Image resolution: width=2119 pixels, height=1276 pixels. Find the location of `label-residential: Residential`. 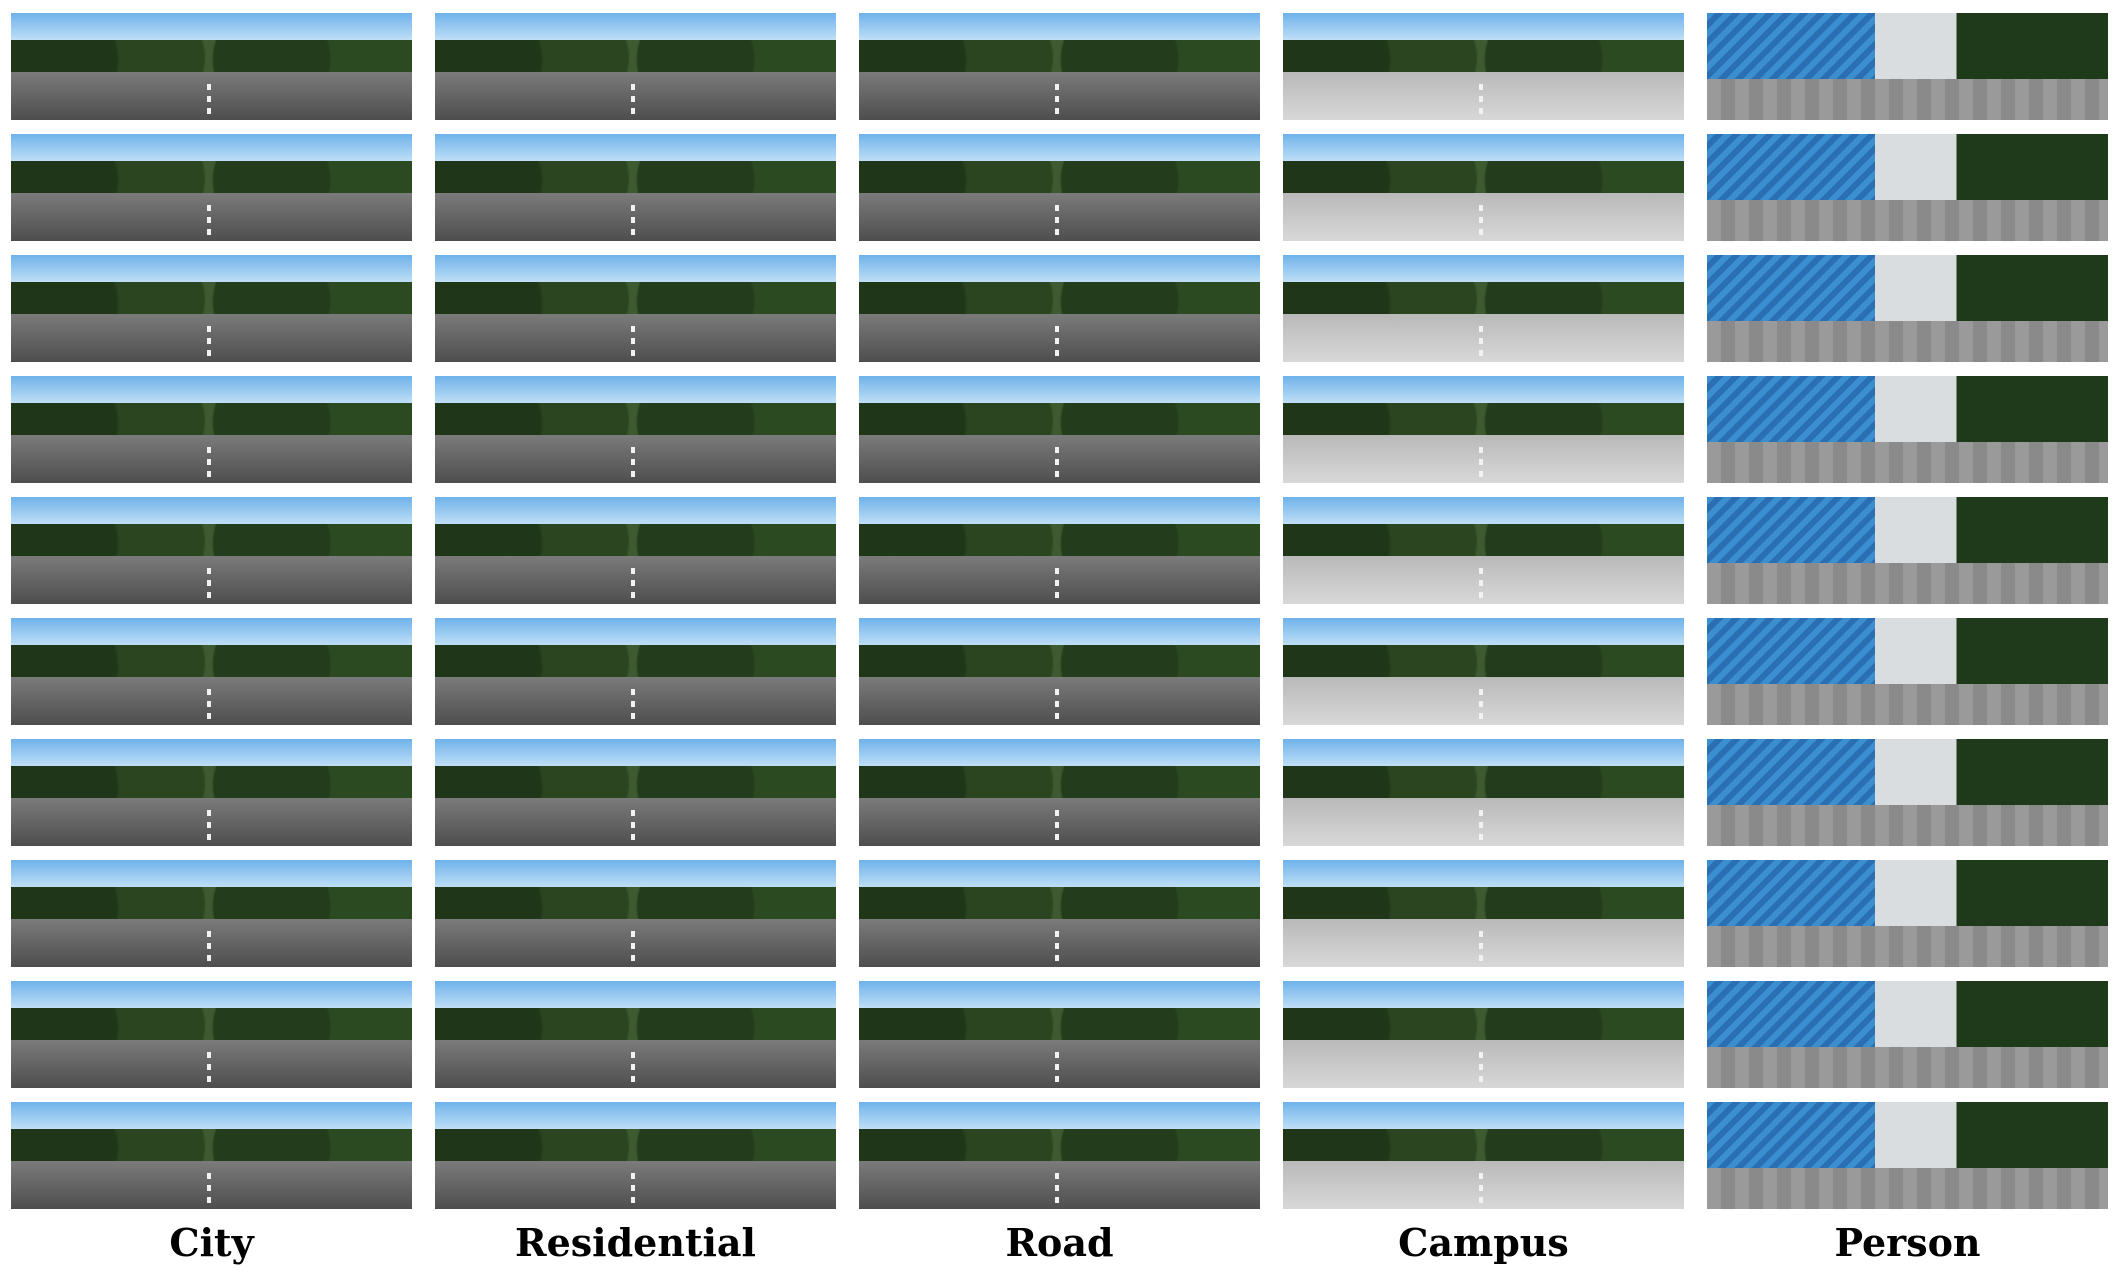

label-residential: Residential is located at coordinates (635, 1242).